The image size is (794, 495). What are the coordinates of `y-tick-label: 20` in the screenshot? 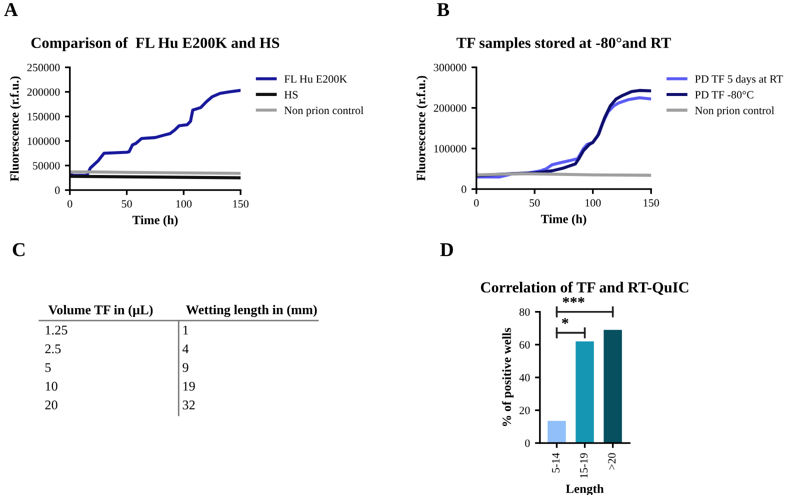 It's located at (525, 410).